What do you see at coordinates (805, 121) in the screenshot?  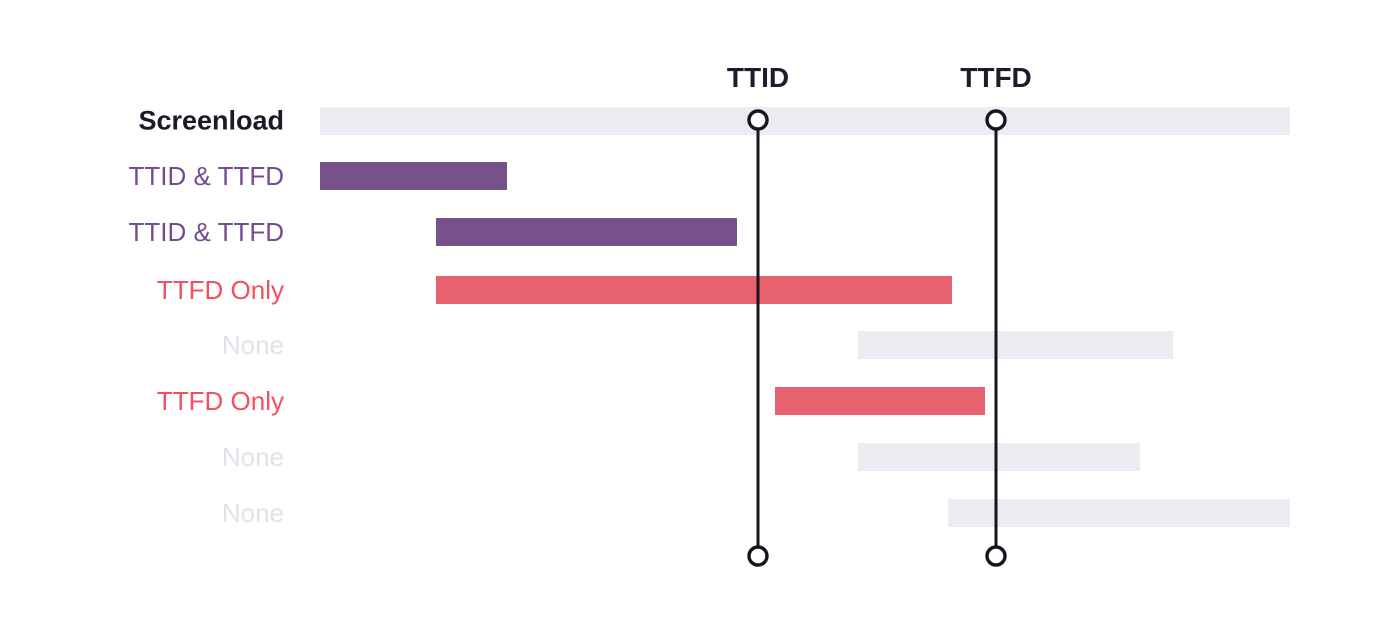 I see `span-bar-screenload` at bounding box center [805, 121].